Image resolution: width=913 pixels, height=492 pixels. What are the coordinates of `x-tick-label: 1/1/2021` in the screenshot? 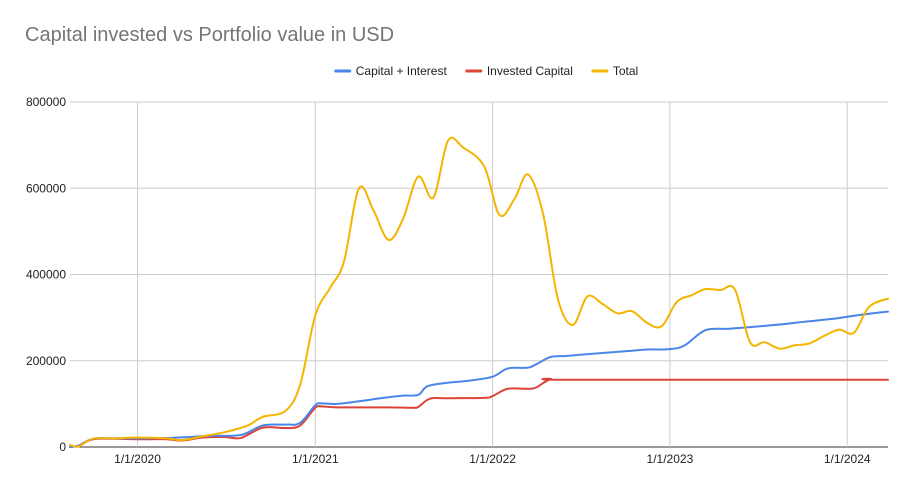 It's located at (315, 459).